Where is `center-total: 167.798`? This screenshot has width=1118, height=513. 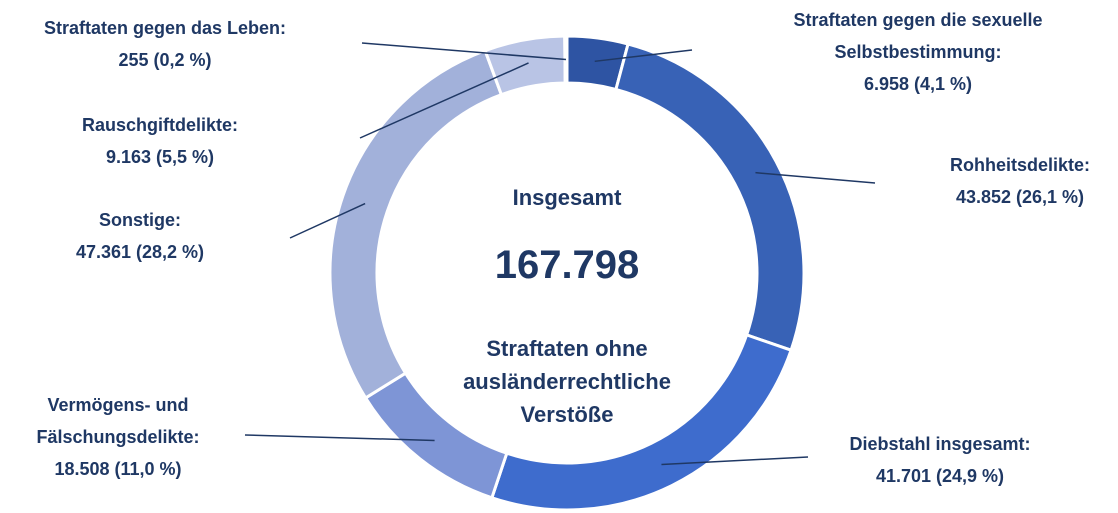 center-total: 167.798 is located at coordinates (567, 265).